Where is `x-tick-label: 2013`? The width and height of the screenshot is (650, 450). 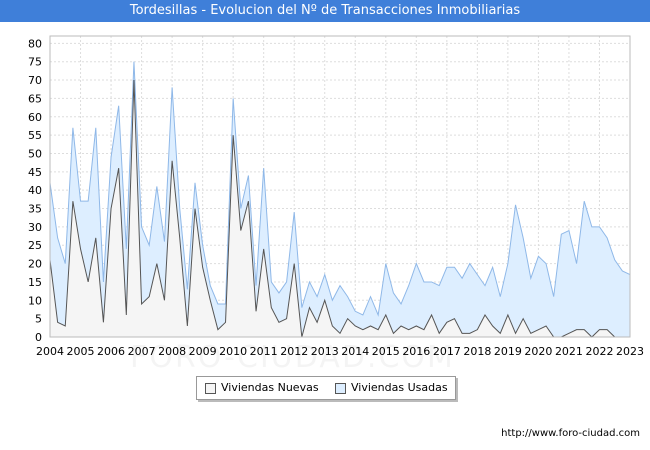 x-tick-label: 2013 is located at coordinates (325, 351).